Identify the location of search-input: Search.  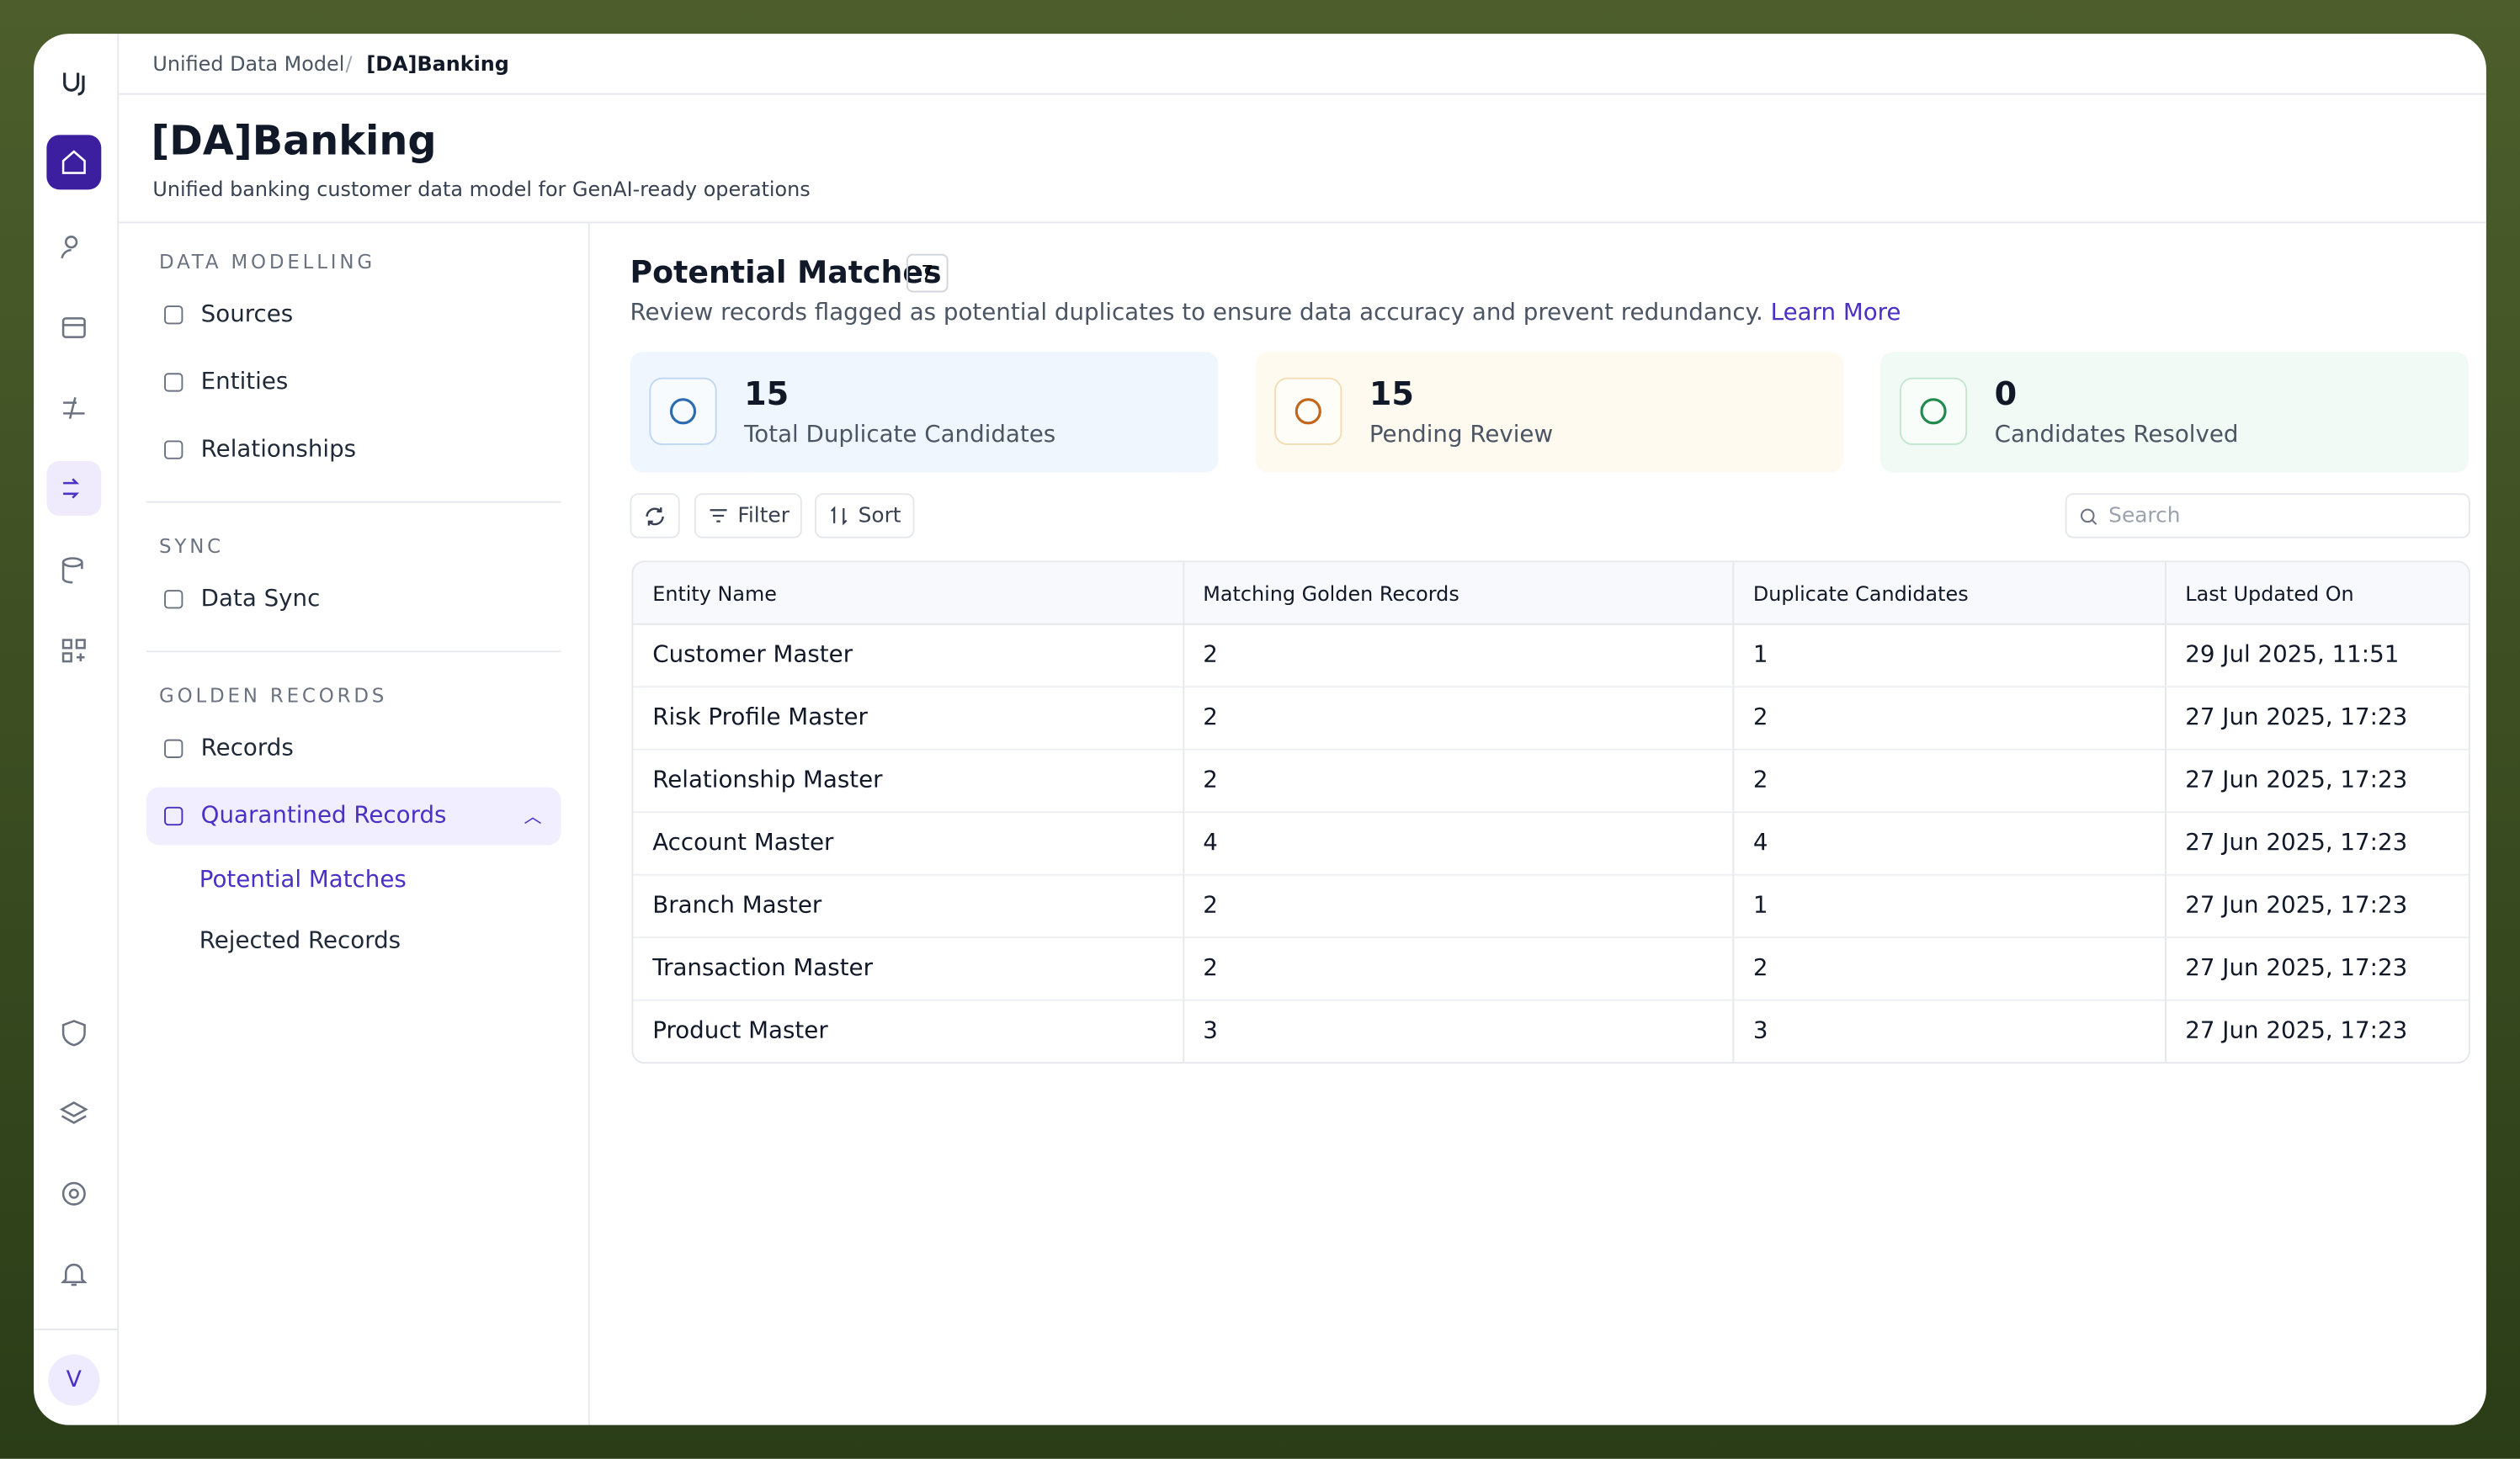
(2267, 516).